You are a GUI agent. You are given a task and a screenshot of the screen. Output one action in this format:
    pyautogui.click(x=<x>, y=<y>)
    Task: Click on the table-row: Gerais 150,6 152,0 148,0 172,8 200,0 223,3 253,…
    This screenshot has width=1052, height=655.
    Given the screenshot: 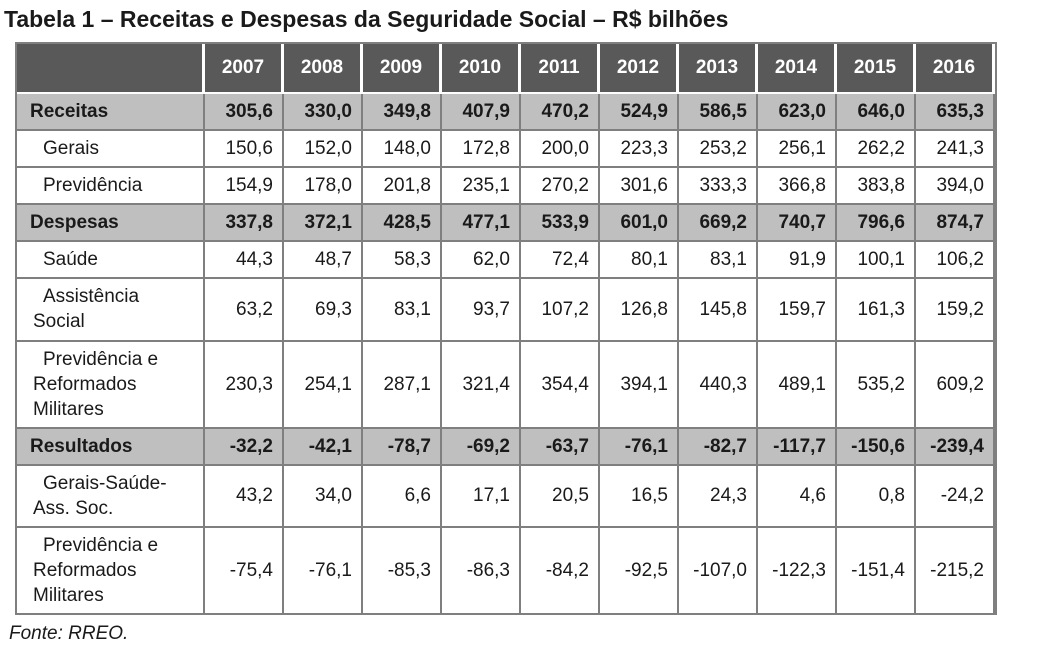 What is the action you would take?
    pyautogui.click(x=506, y=150)
    